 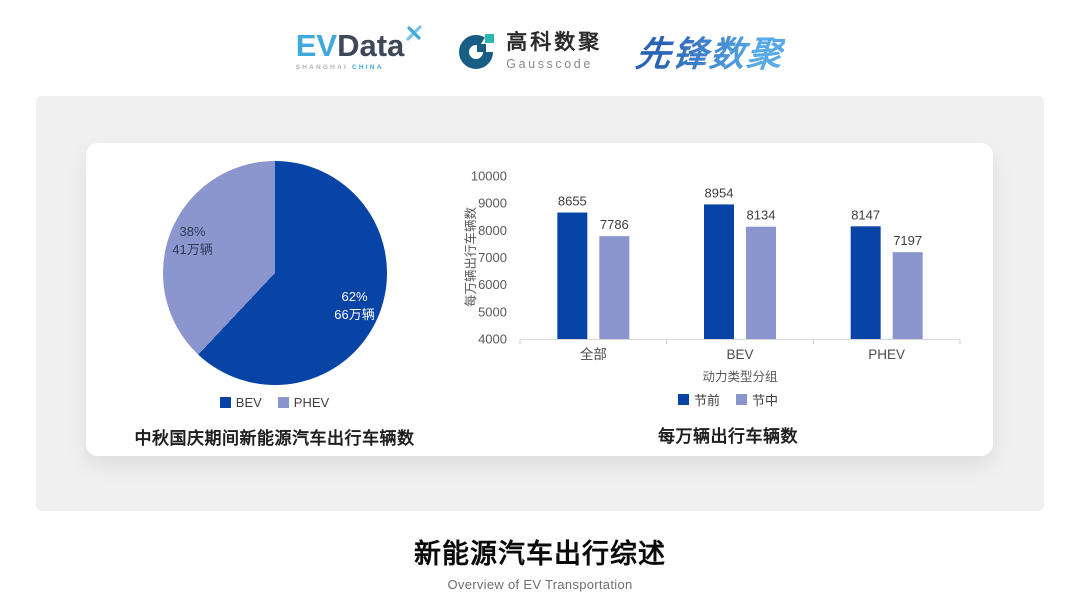 What do you see at coordinates (540, 554) in the screenshot?
I see `report-title: 新能源汽车出行综述` at bounding box center [540, 554].